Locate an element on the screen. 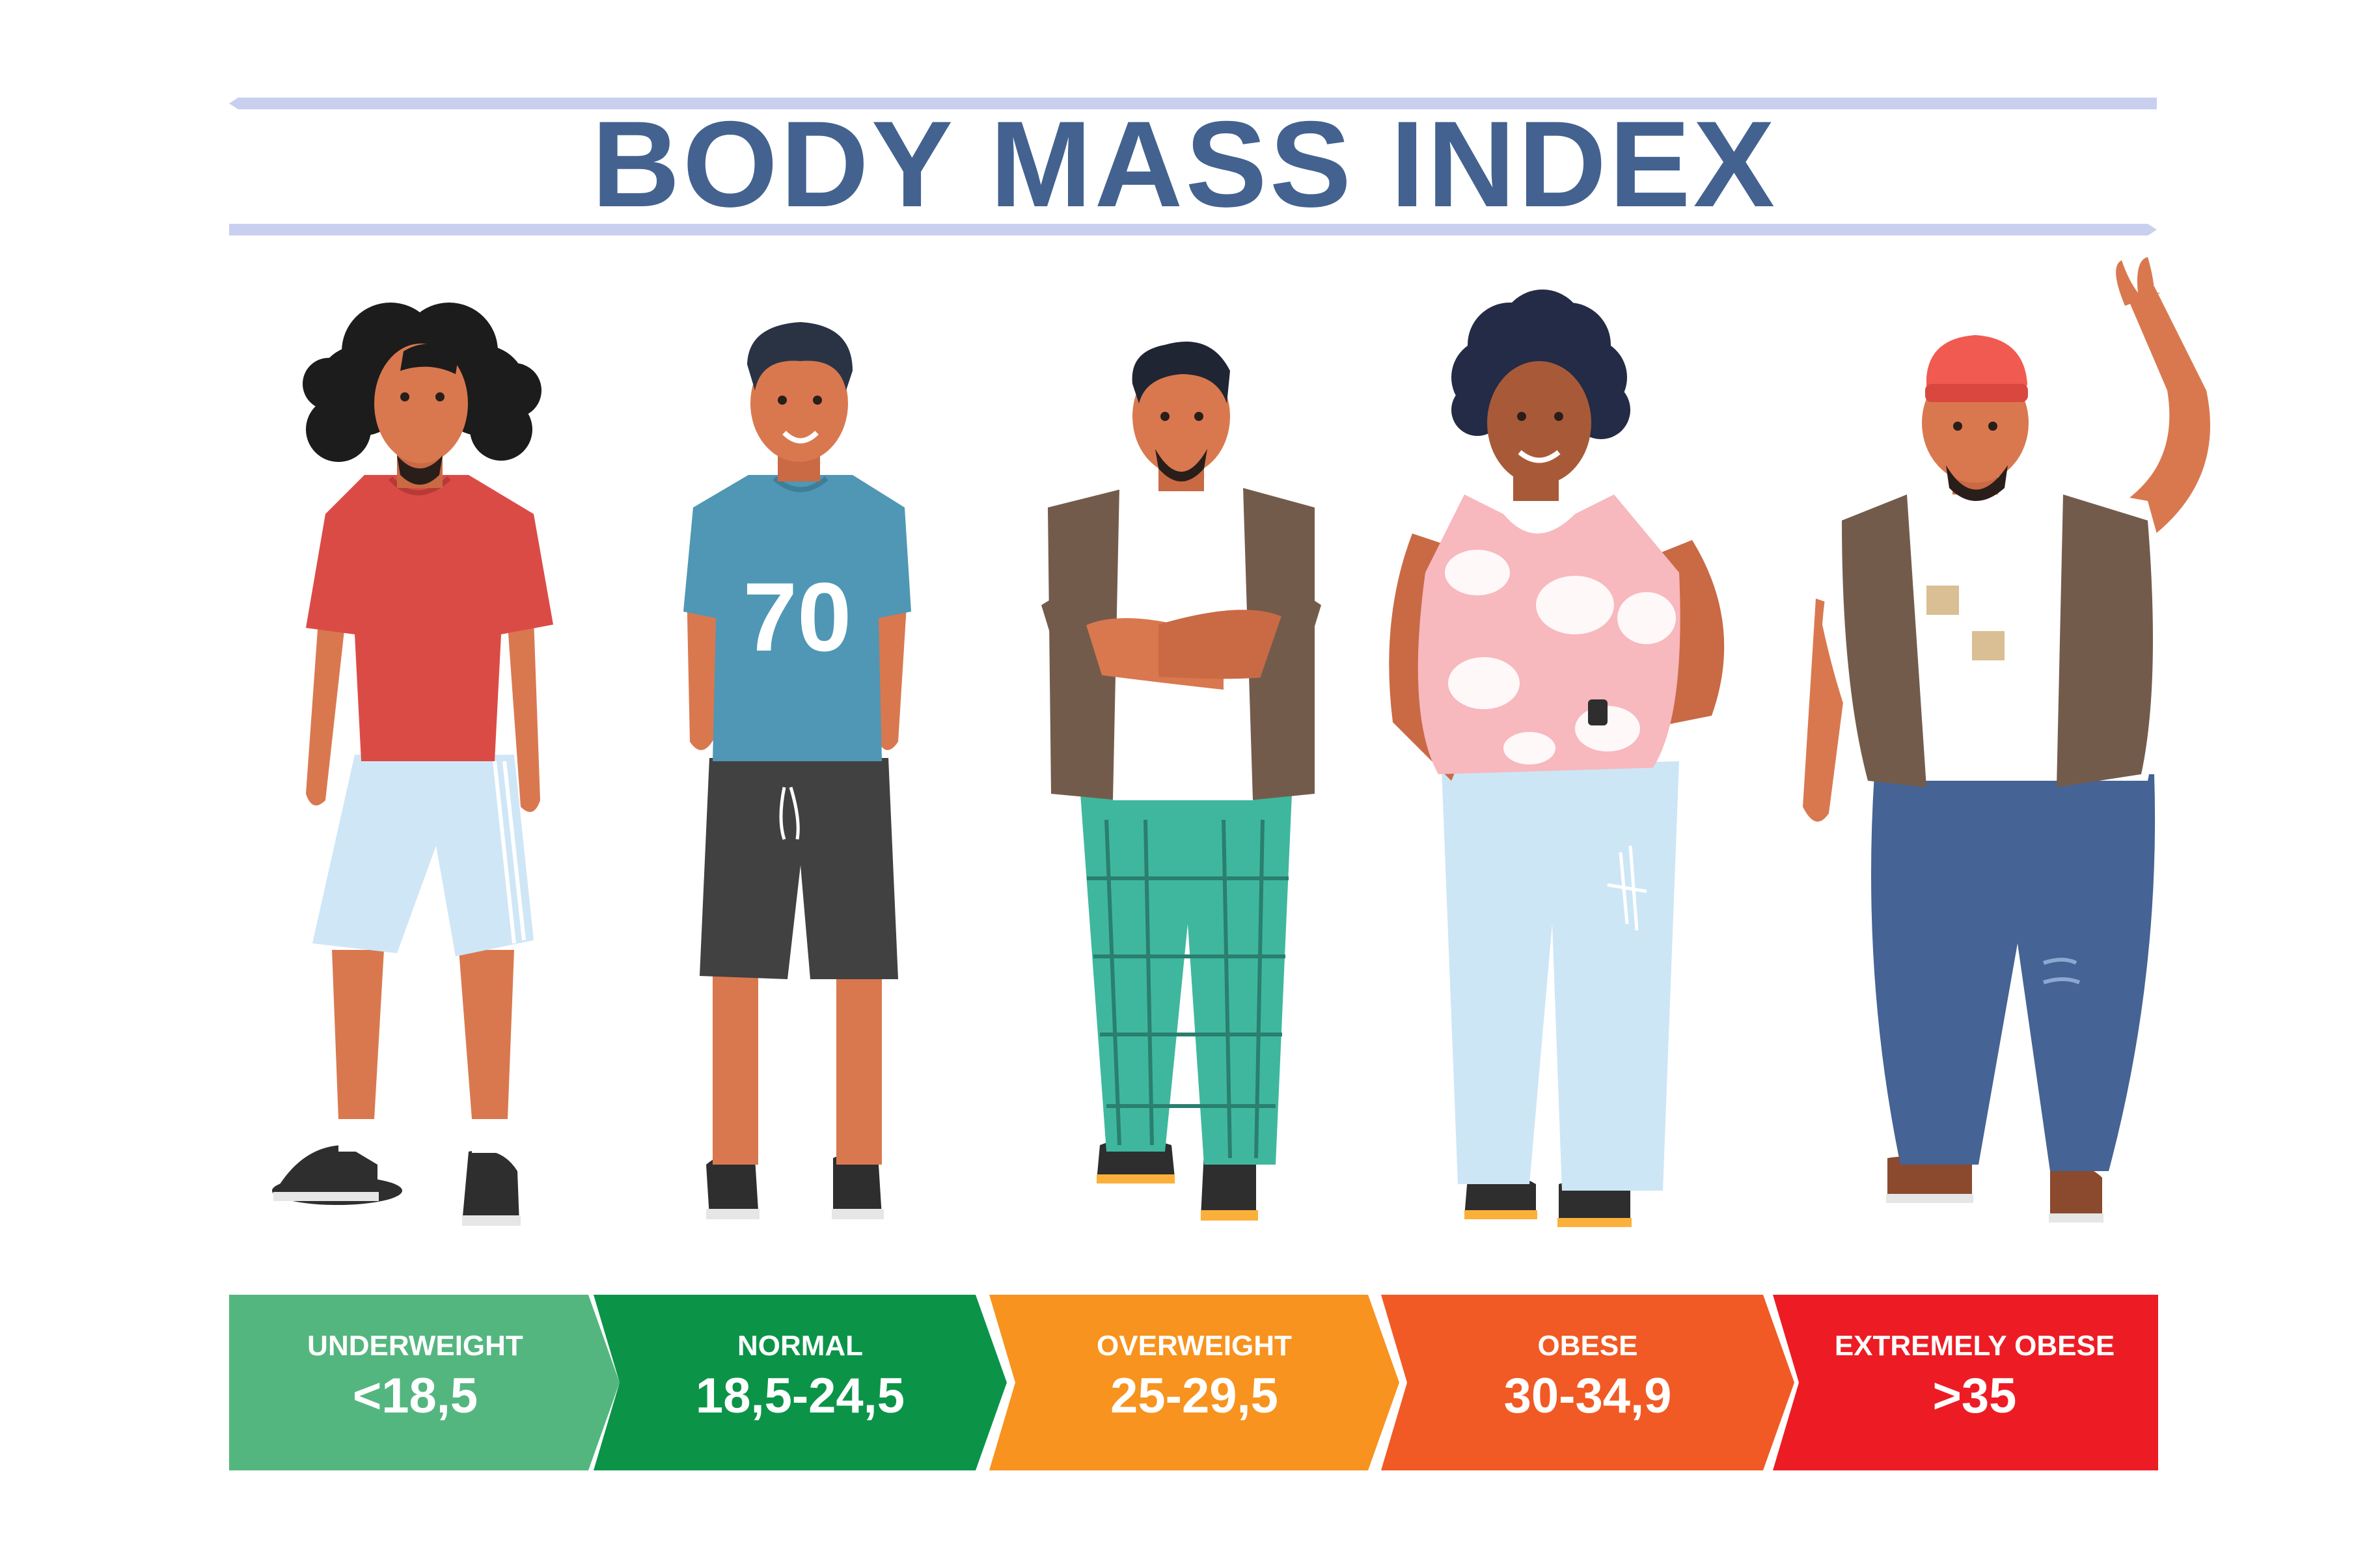 This screenshot has height=1568, width=2369. title-rule-bottom is located at coordinates (1193, 230).